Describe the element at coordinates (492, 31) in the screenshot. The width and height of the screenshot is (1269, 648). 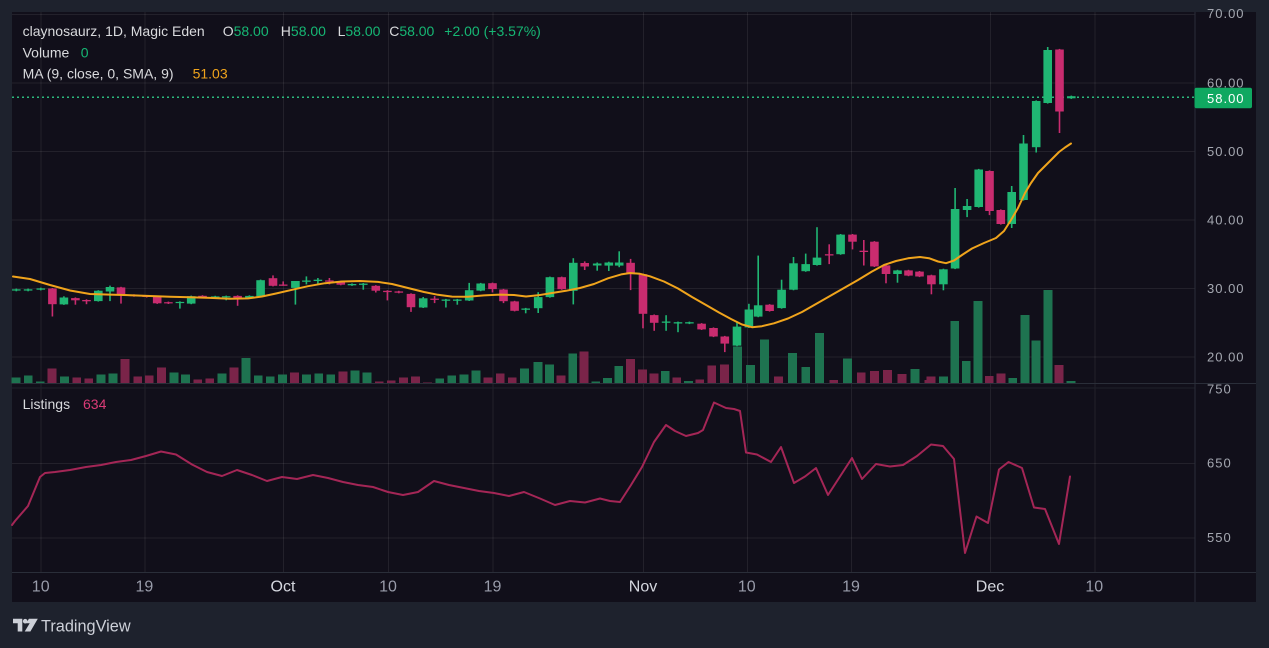
I see `svg-text: +2.00 (+3.57%)` at that location.